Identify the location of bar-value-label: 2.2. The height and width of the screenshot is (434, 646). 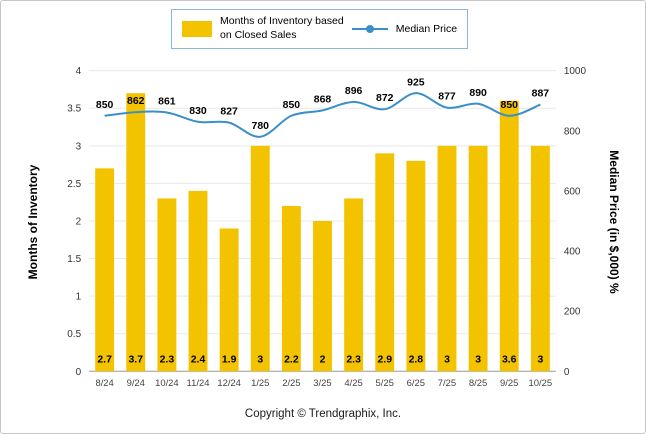
(291, 359).